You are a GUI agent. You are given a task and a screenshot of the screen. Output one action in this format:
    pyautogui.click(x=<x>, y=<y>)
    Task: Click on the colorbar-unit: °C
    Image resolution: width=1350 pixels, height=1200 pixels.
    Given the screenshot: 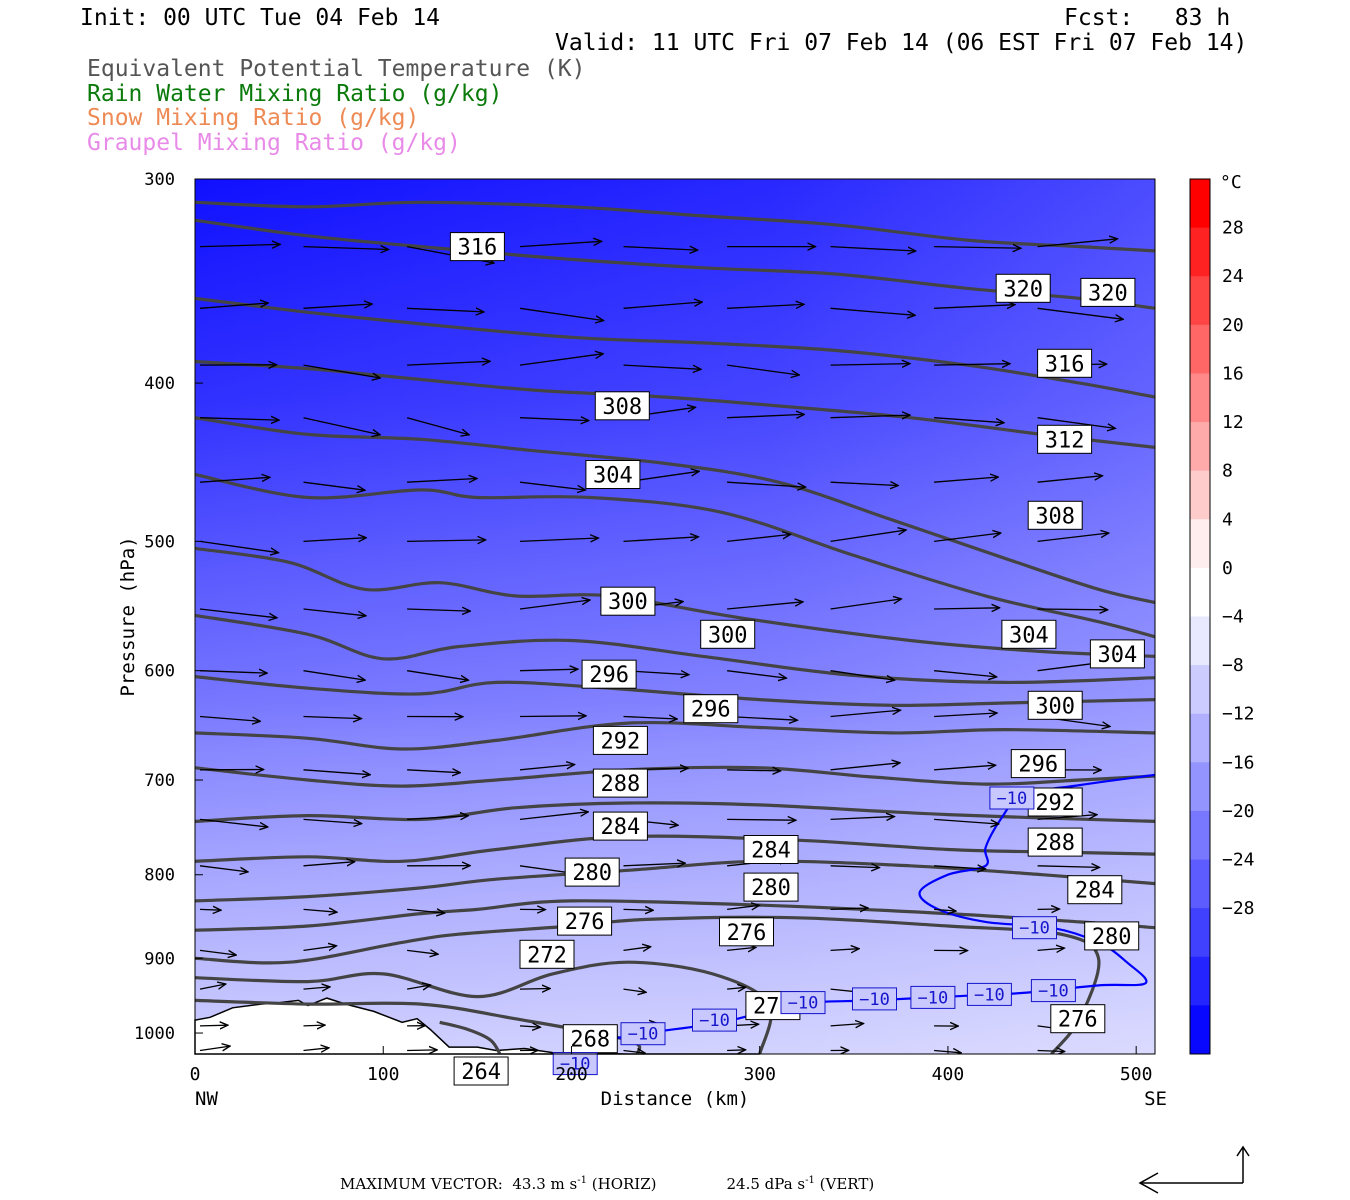 What is the action you would take?
    pyautogui.click(x=1231, y=182)
    